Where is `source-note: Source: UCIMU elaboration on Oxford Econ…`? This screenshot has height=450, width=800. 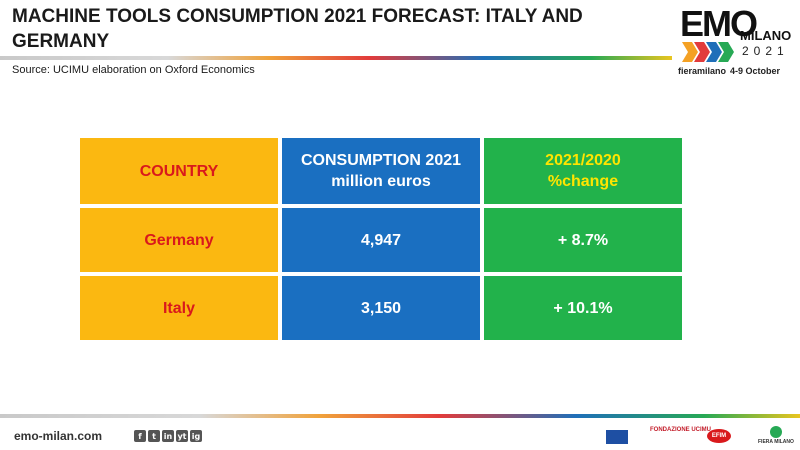
source-note: Source: UCIMU elaboration on Oxford Econ… is located at coordinates (133, 70).